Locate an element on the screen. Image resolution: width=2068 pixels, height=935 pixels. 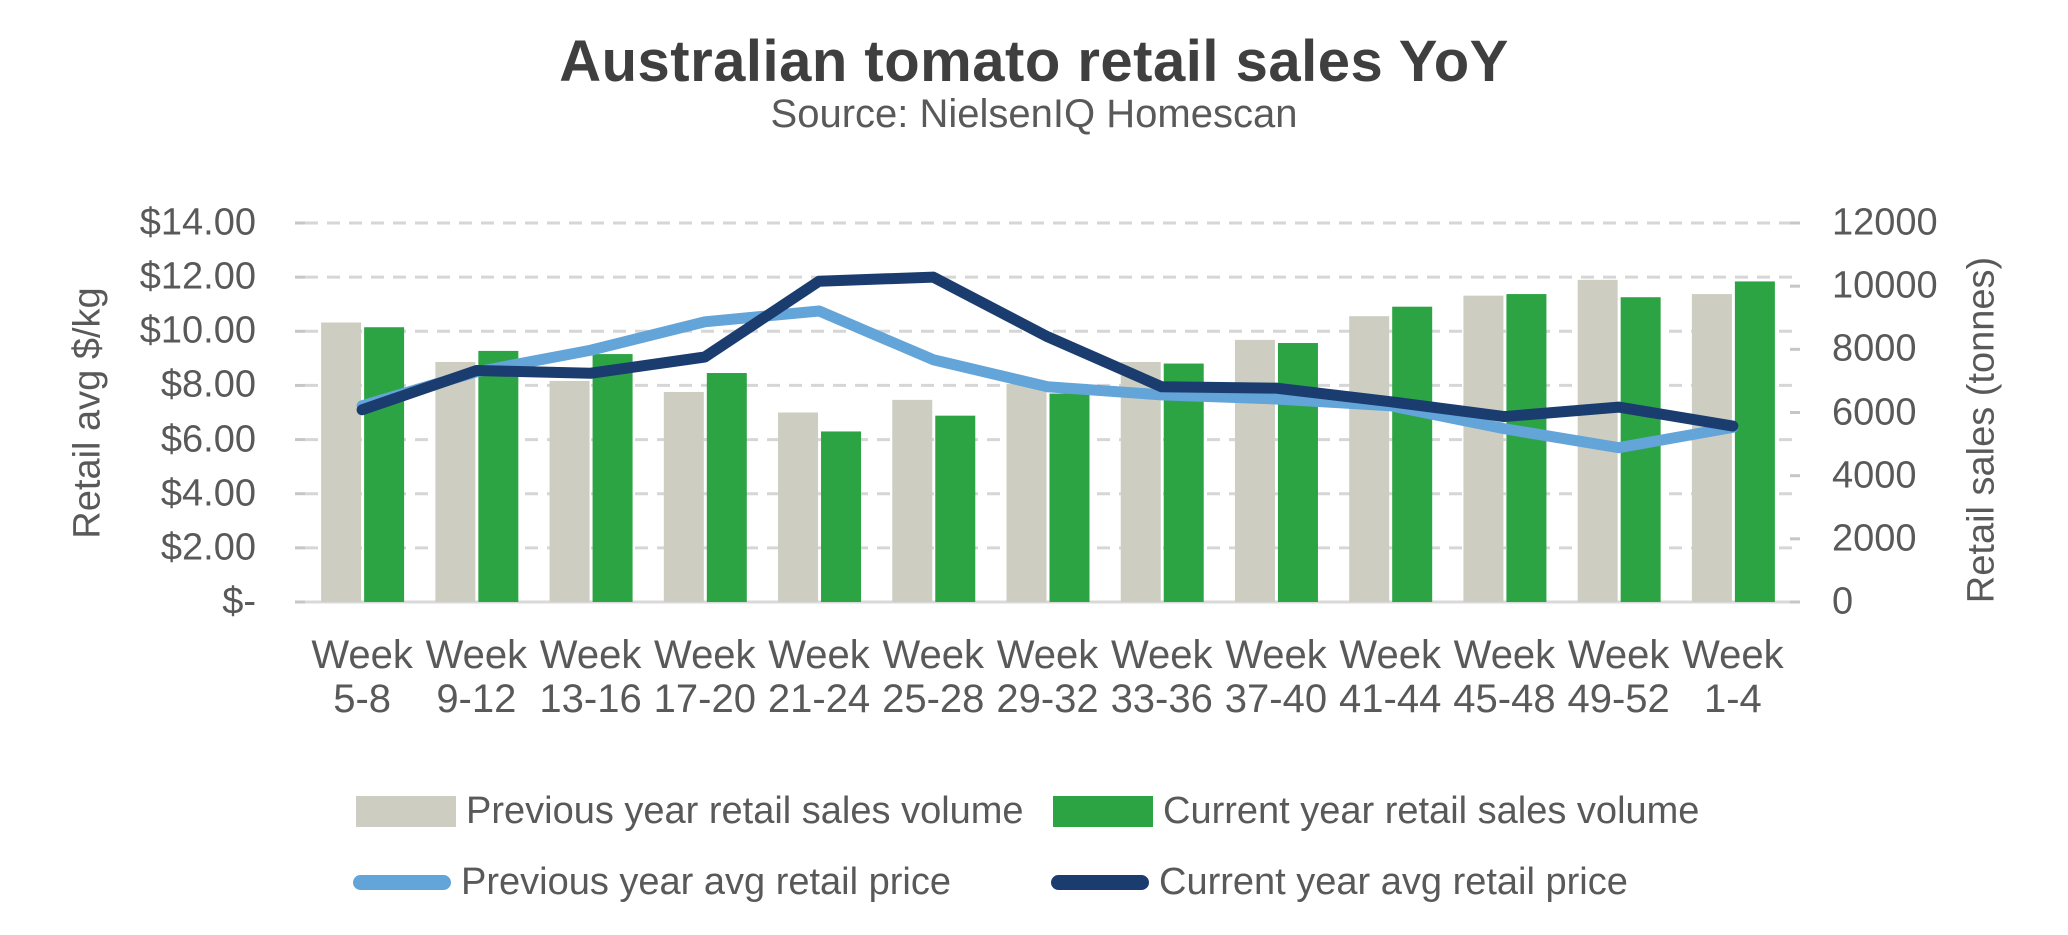
x-axis-label: Week 33-36 is located at coordinates (1161, 677).